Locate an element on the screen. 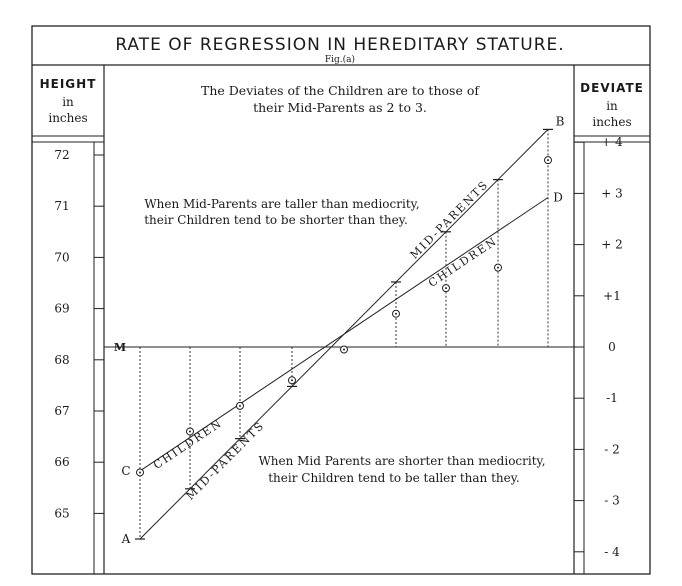  mediocrity-label: M is located at coordinates (120, 347).